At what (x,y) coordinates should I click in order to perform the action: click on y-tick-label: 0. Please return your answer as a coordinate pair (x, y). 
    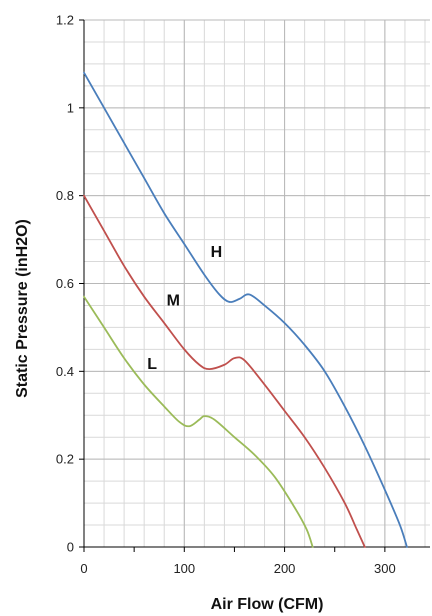
    Looking at the image, I should click on (70, 547).